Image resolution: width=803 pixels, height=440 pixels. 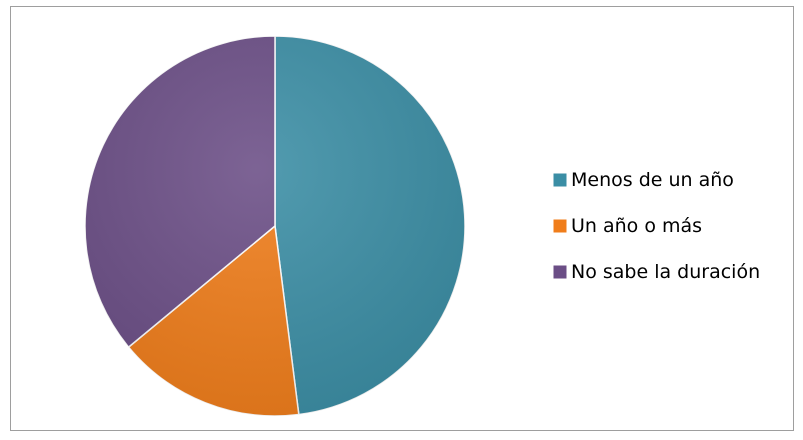 What do you see at coordinates (665, 272) in the screenshot?
I see `legend-label-3: No sabe la duración` at bounding box center [665, 272].